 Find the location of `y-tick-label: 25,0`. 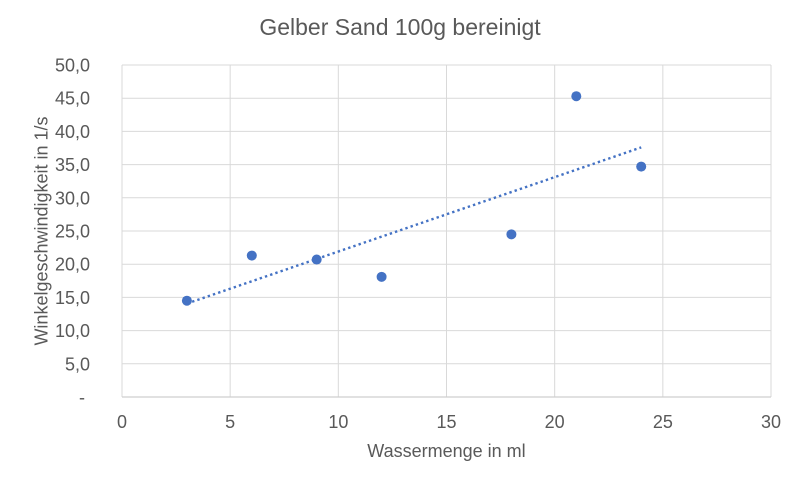

y-tick-label: 25,0 is located at coordinates (72, 232).